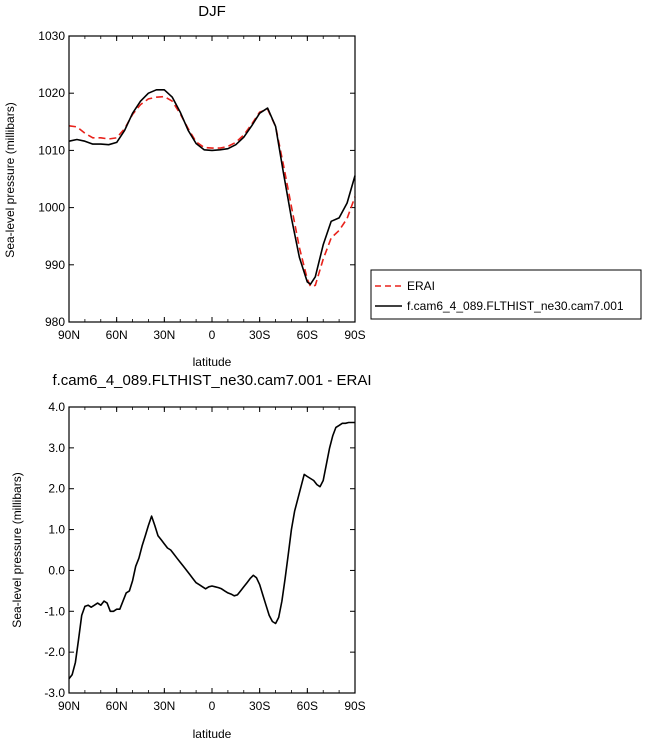 This screenshot has width=649, height=744. I want to click on chart-bottom-xlabel: latitude, so click(212, 734).